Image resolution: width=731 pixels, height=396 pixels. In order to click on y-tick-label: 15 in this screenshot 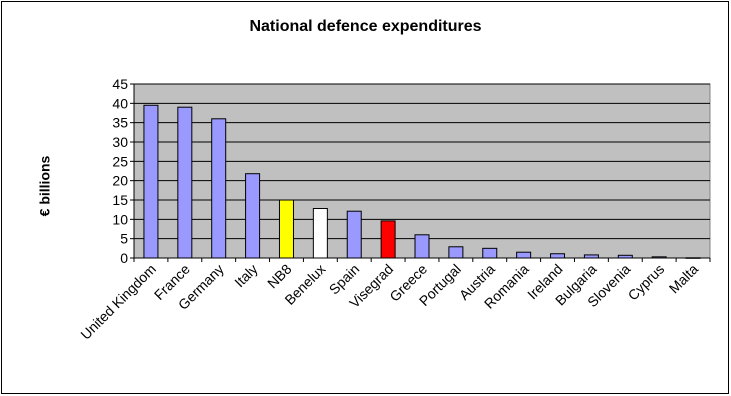, I will do `click(120, 200)`.